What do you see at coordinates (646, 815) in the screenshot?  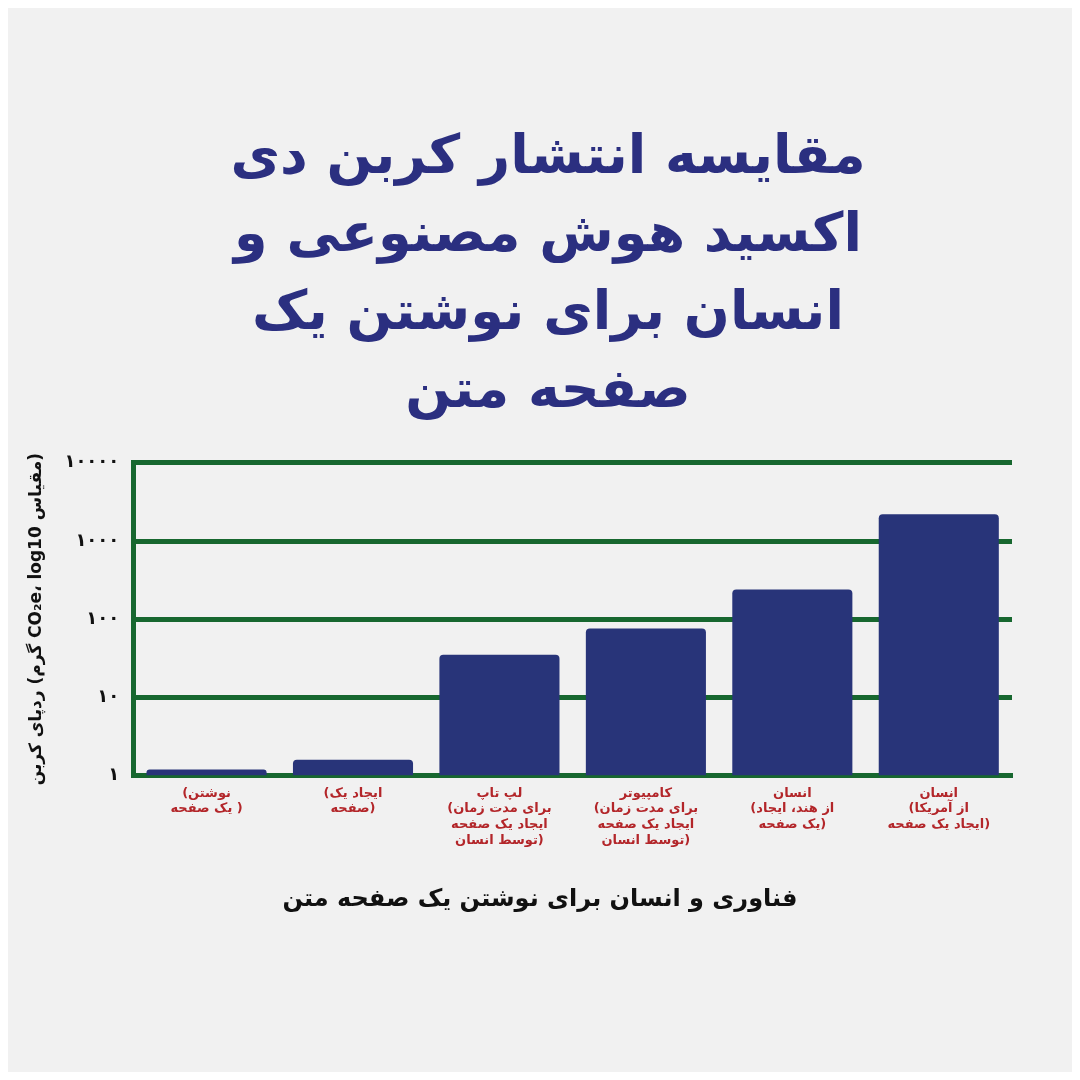 I see `x-tick-label: کامپیوتر (برای مدت زمان ایجاد یک صفحه توسط انسان)` at bounding box center [646, 815].